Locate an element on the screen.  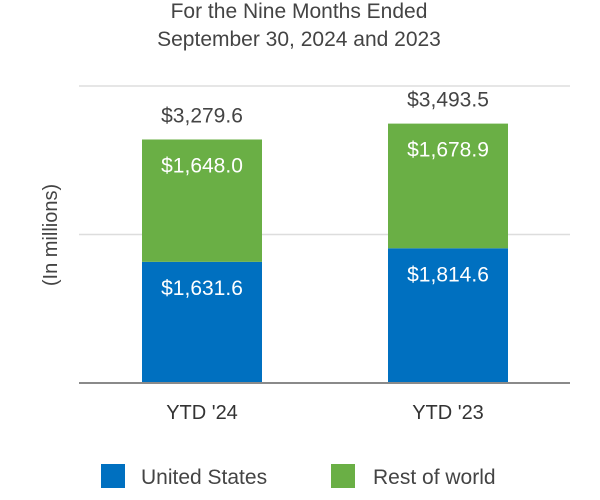
x-axis-ticks: YTD '24 YTD '23 is located at coordinates (325, 413).